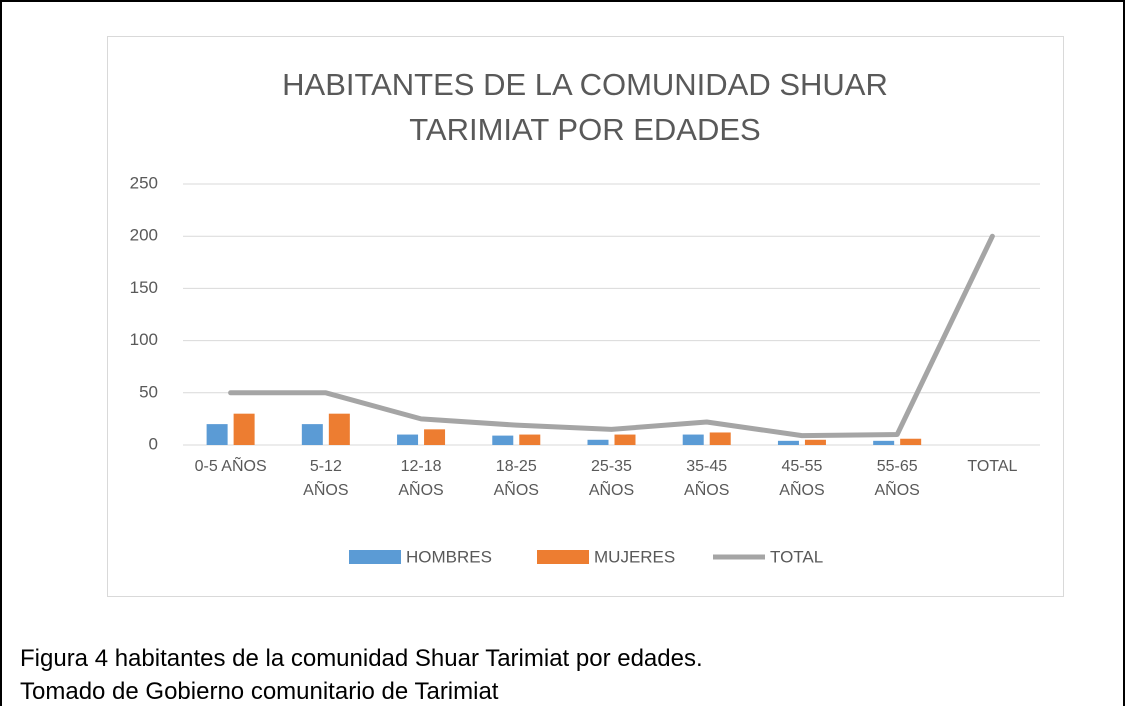 The width and height of the screenshot is (1125, 706). I want to click on legend-label: MUJERES, so click(634, 556).